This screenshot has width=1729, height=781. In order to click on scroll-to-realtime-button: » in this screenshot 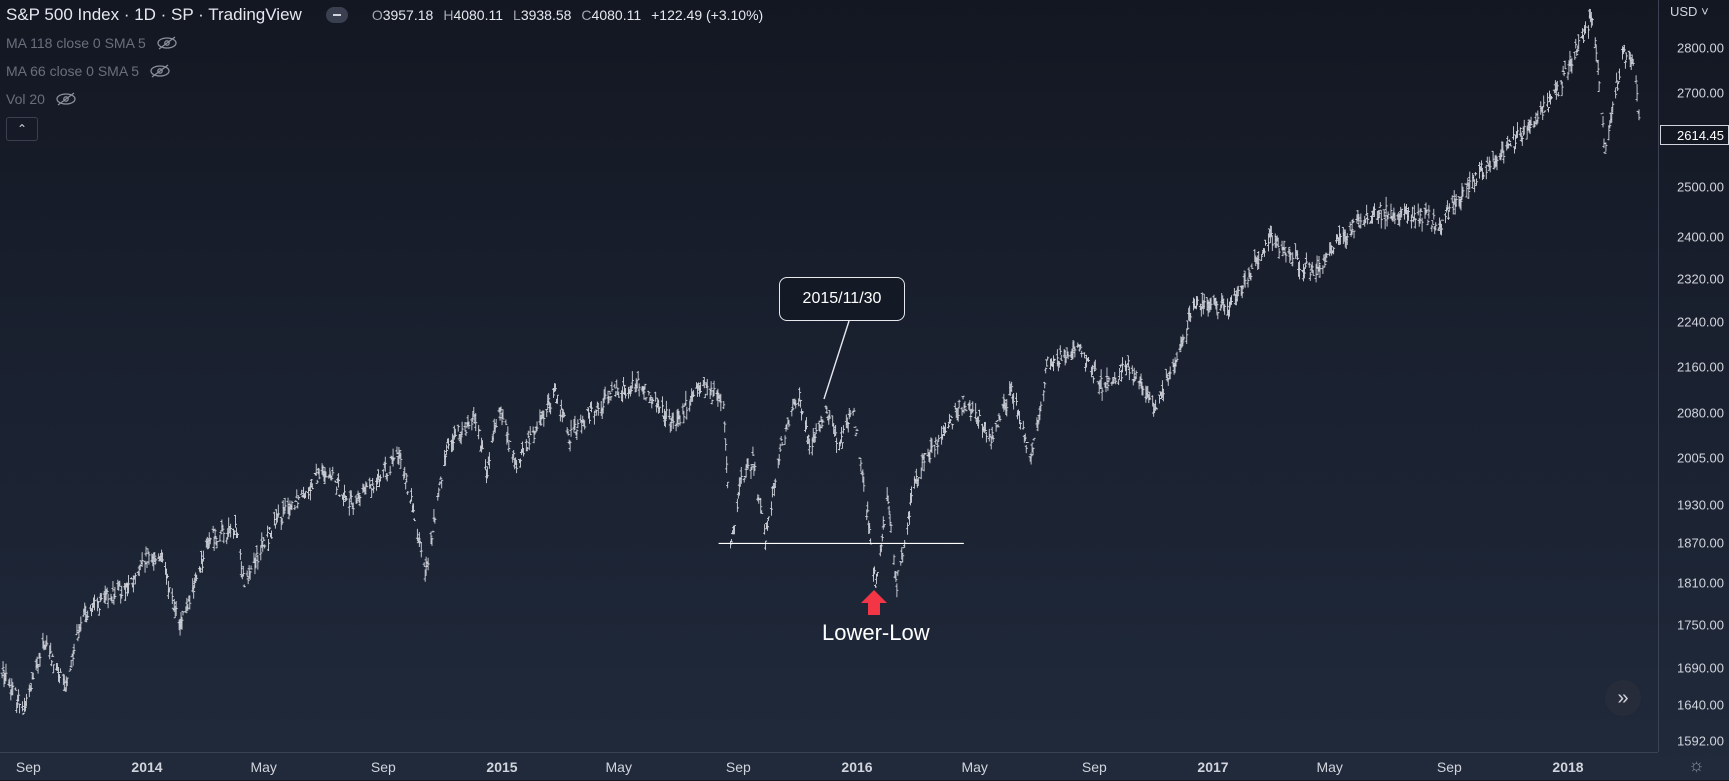, I will do `click(1623, 698)`.